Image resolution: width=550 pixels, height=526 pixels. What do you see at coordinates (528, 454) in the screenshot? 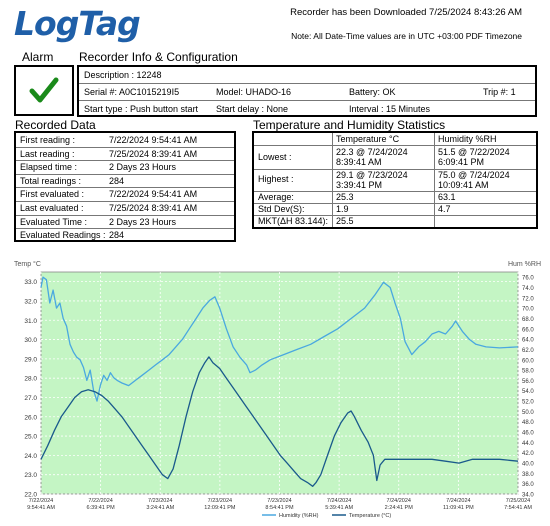
I see `right-tick-label: 42.0` at bounding box center [528, 454].